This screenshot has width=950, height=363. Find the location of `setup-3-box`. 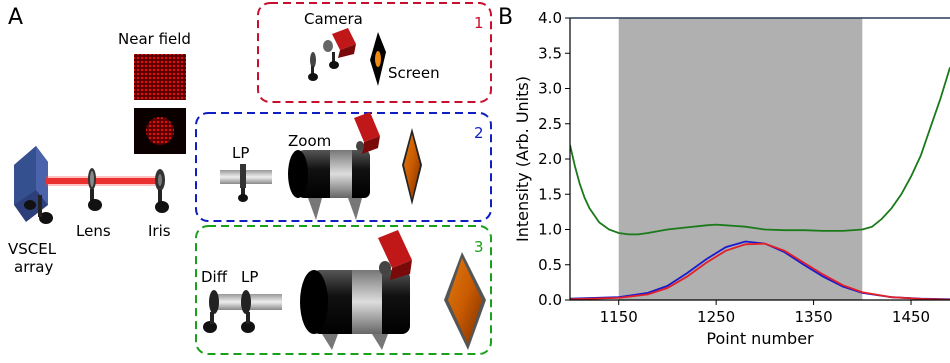

setup-3-box is located at coordinates (343, 290).